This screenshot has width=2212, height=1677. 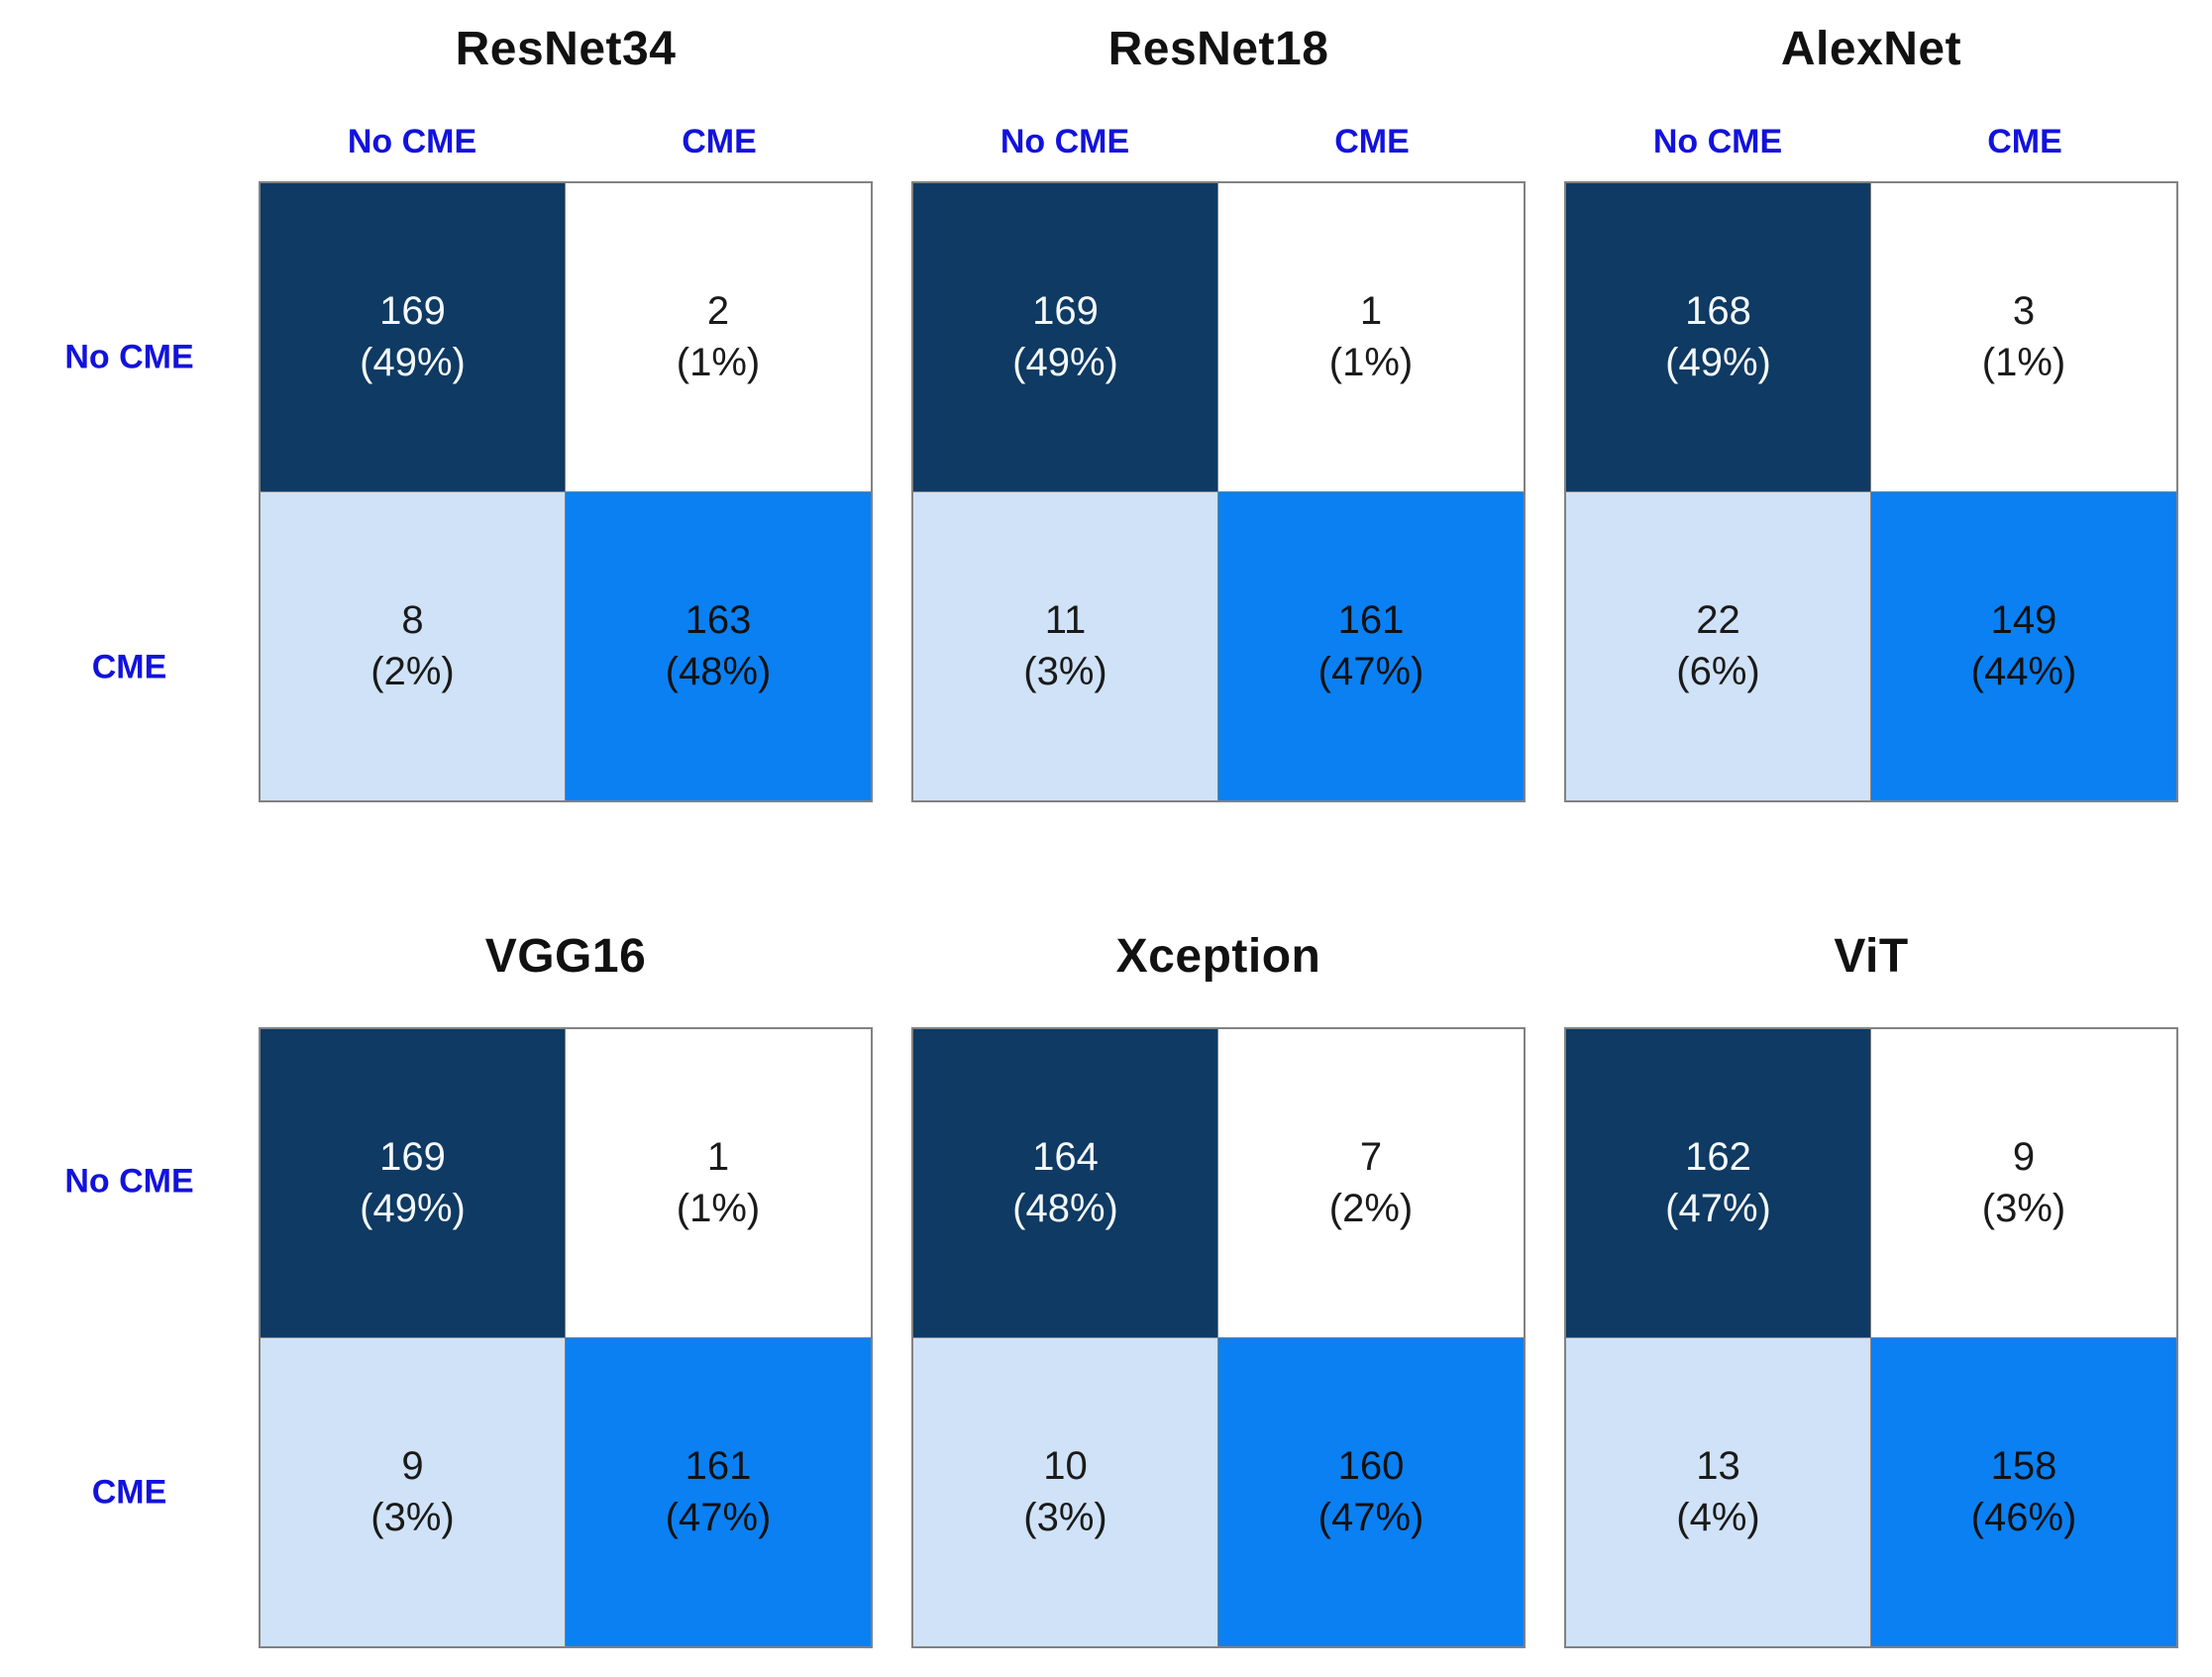 I want to click on cell-count: 158, so click(x=2023, y=1466).